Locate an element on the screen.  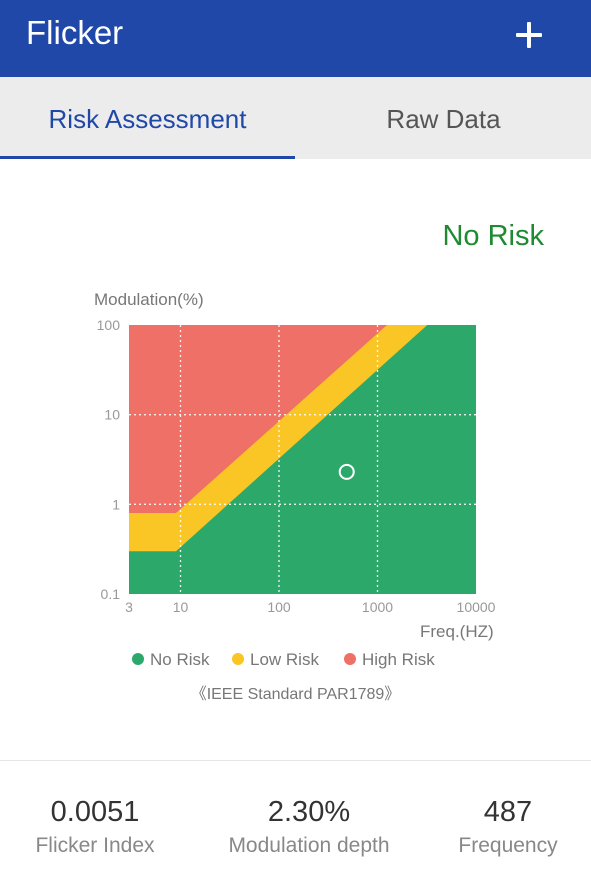
x-tick-label: 3 is located at coordinates (129, 607).